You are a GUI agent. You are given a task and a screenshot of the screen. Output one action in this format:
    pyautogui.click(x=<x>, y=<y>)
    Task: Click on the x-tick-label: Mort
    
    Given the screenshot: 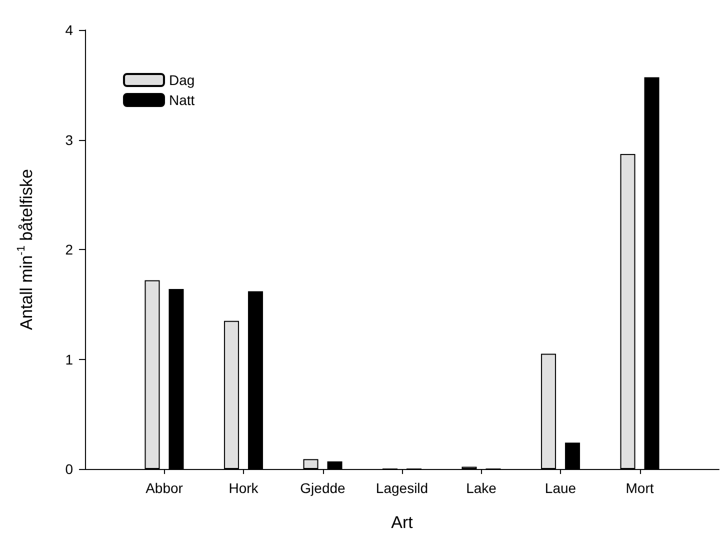 What is the action you would take?
    pyautogui.click(x=640, y=488)
    